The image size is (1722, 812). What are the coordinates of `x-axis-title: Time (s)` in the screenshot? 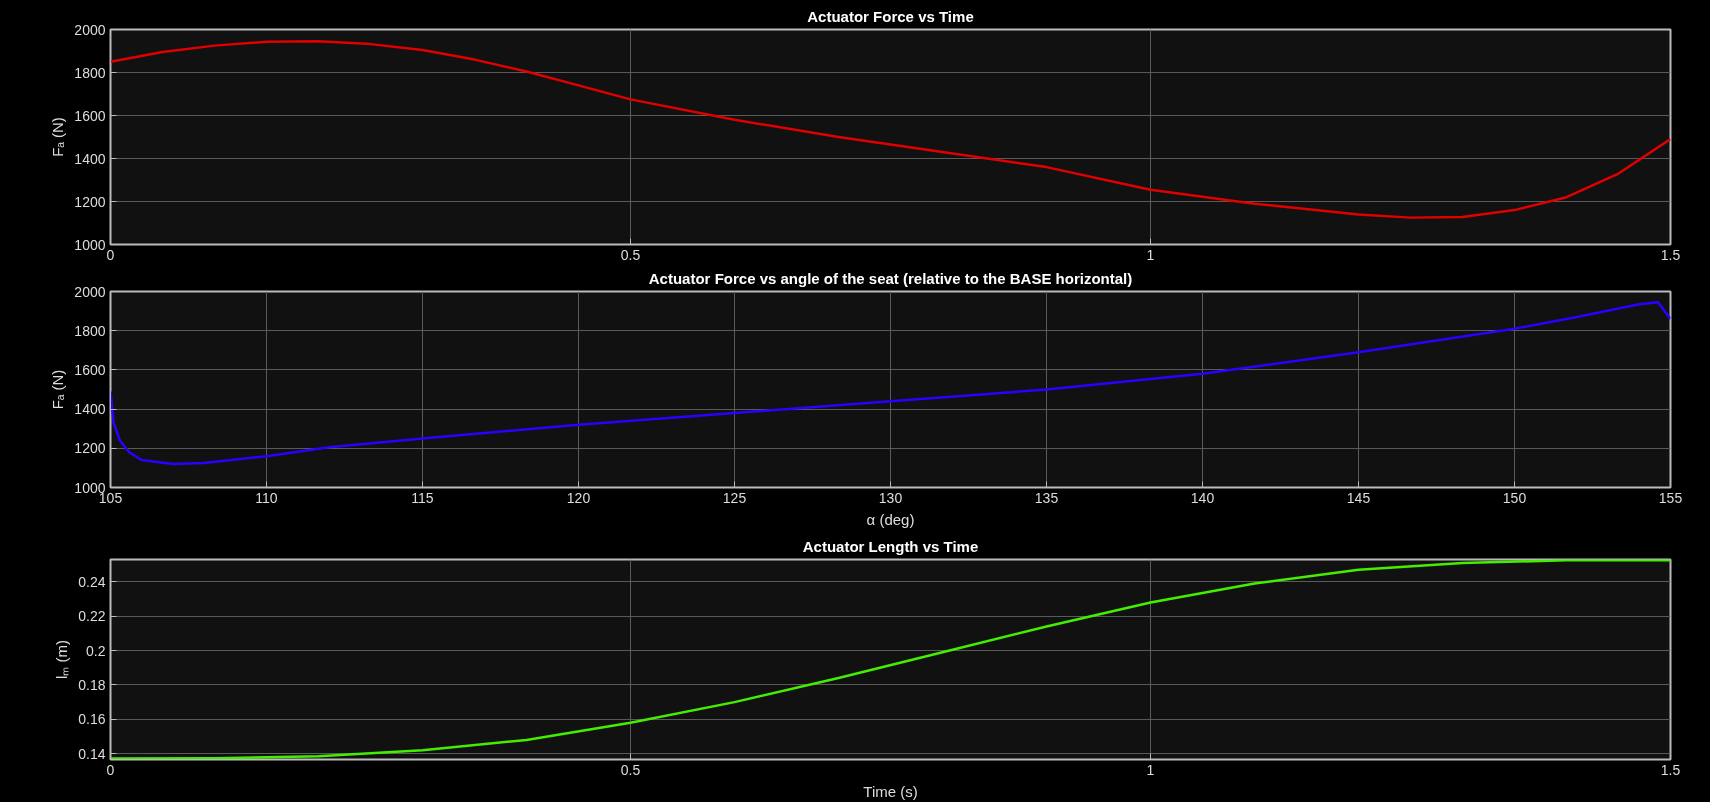 It's located at (890, 791).